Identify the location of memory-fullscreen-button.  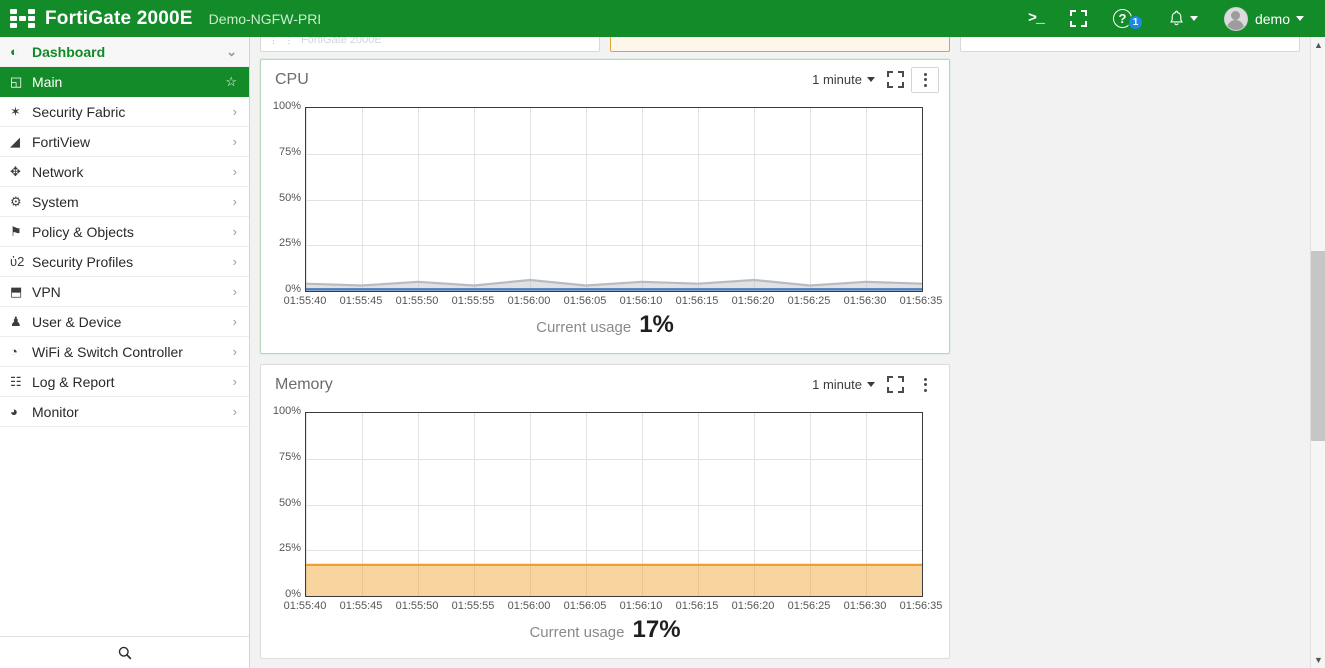
(895, 385).